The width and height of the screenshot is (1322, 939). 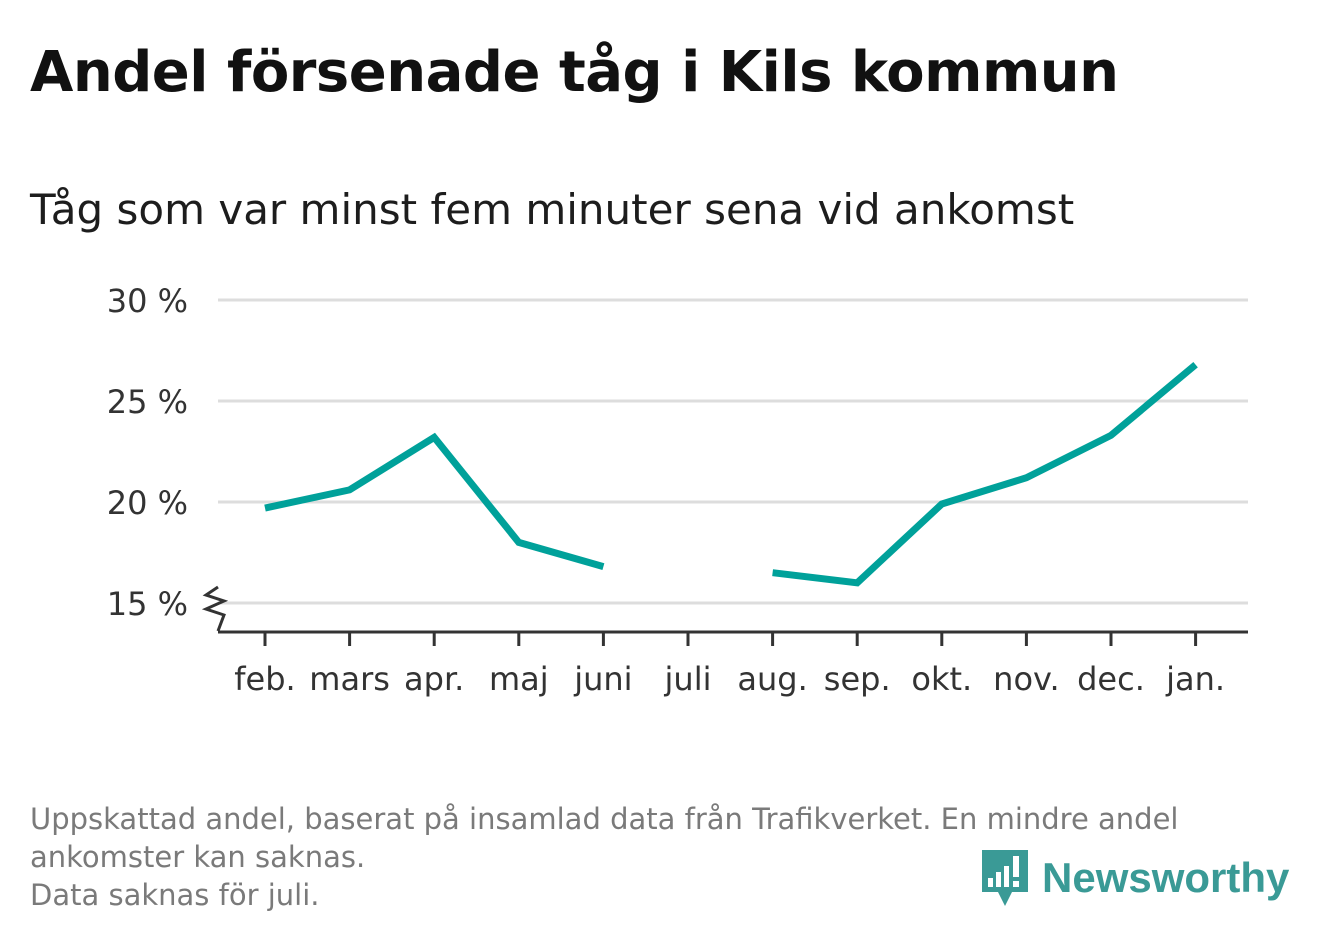 I want to click on x-tick-label: mars, so click(x=349, y=679).